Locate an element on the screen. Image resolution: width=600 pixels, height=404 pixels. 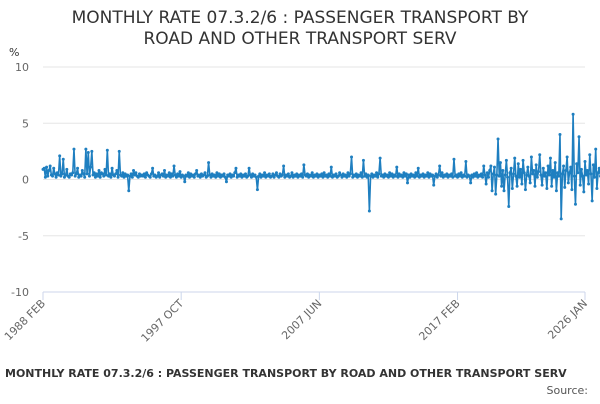
y-tick-label: 10 is located at coordinates (22, 67).